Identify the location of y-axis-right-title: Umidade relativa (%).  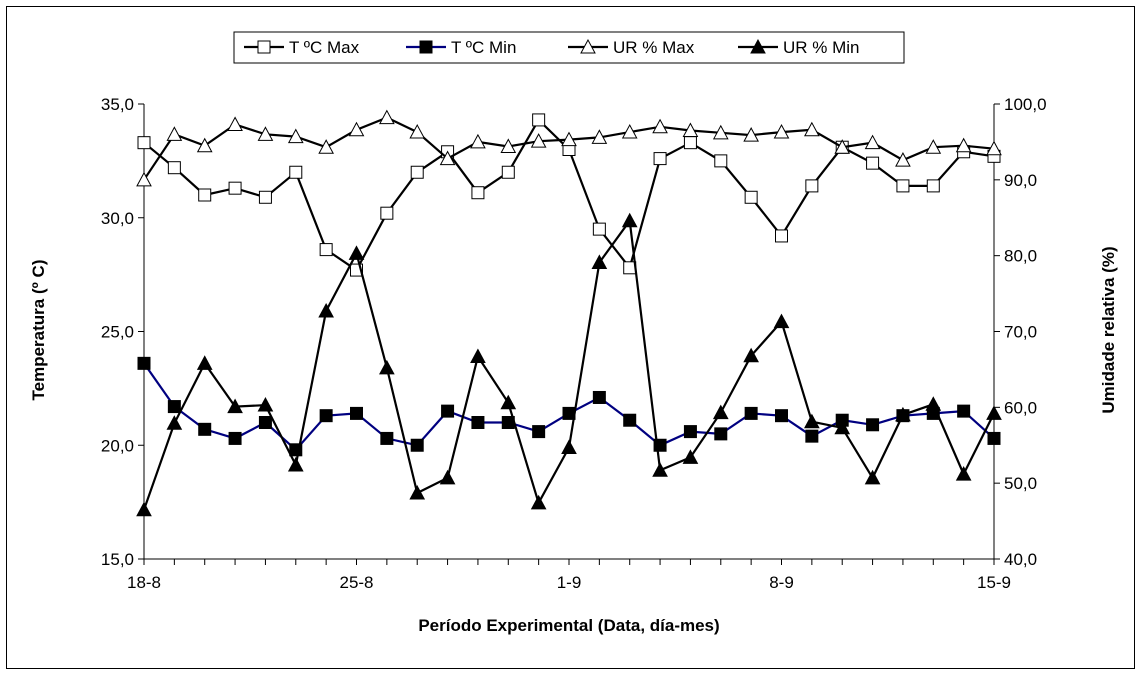
(1108, 329).